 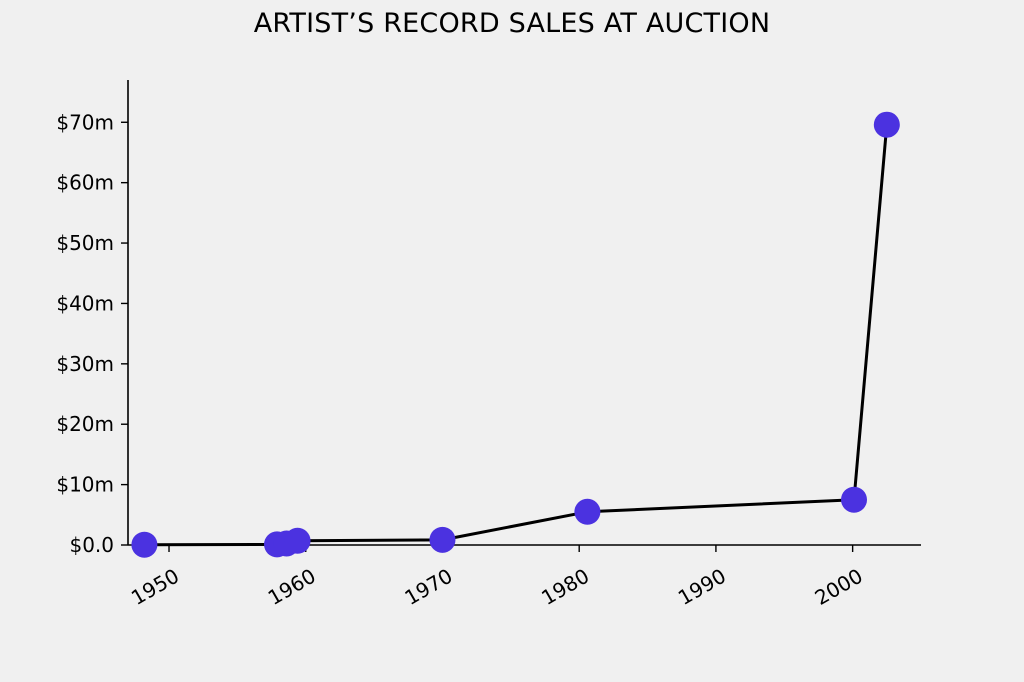 What do you see at coordinates (292, 587) in the screenshot?
I see `x-tick-label: 1960` at bounding box center [292, 587].